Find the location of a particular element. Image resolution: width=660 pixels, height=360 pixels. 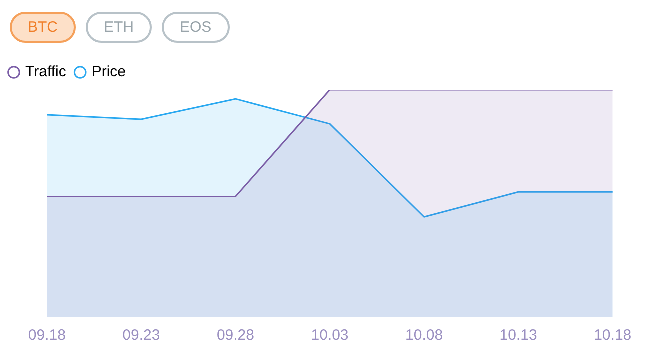

legend-label: Traffic is located at coordinates (46, 72).